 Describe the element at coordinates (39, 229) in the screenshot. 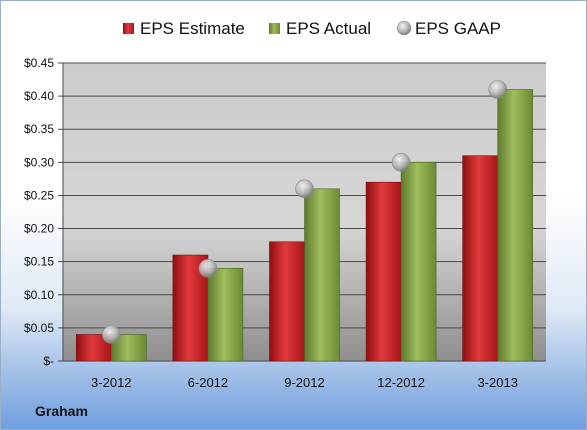

I see `y-tick-label: $0.20` at that location.